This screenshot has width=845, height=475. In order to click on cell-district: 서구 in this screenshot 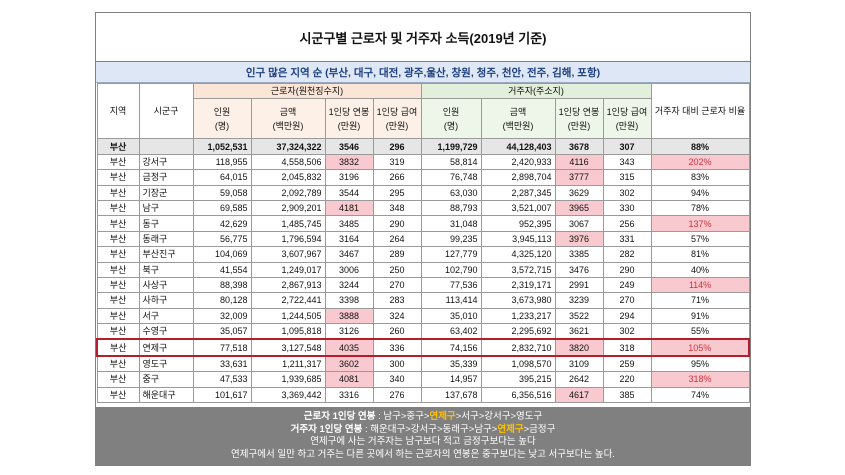, I will do `click(166, 316)`.